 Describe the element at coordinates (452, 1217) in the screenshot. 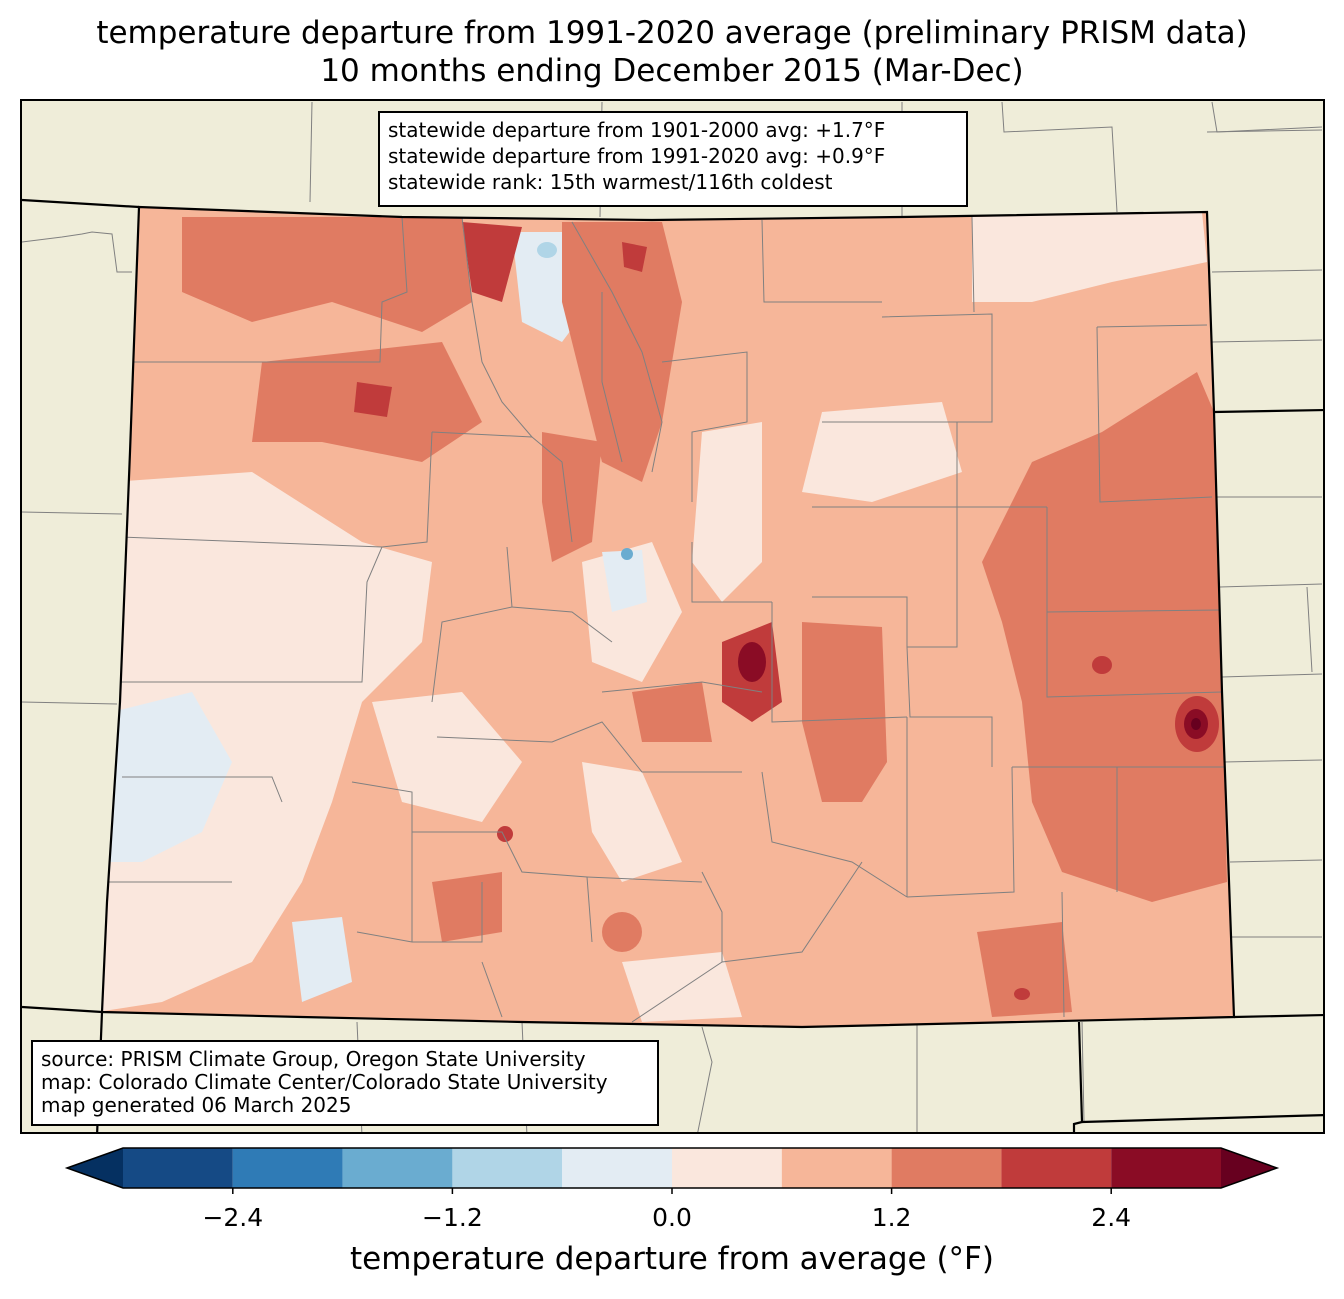

I see `colorbar-tick-label: −1.2` at that location.